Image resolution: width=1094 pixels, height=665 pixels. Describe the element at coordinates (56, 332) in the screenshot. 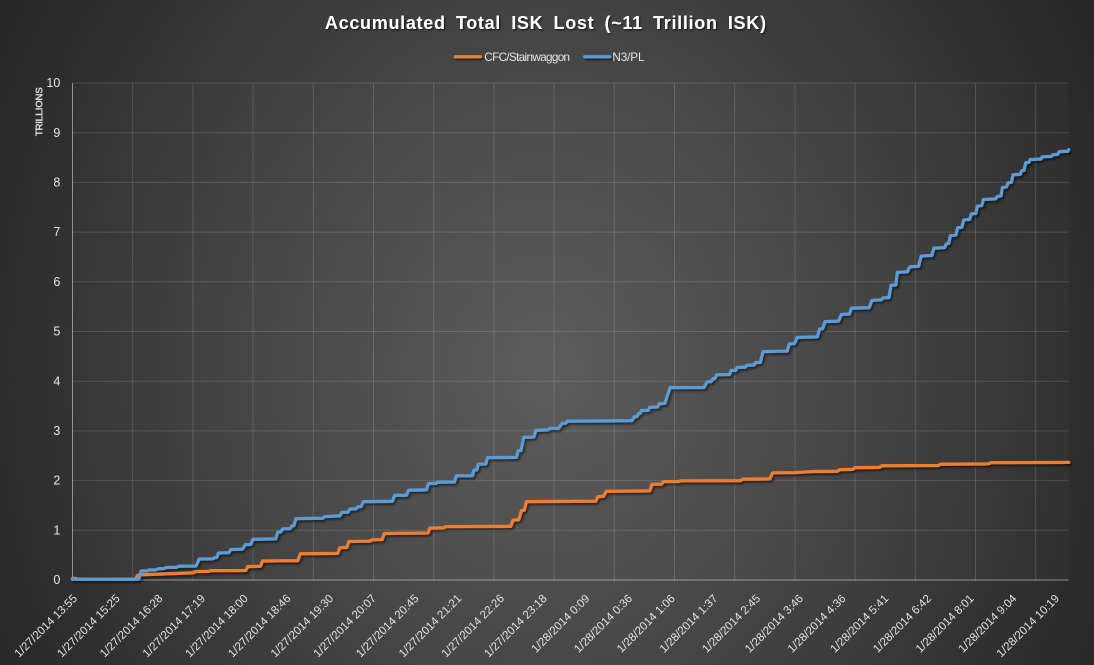

I see `svg-text: 5` at that location.